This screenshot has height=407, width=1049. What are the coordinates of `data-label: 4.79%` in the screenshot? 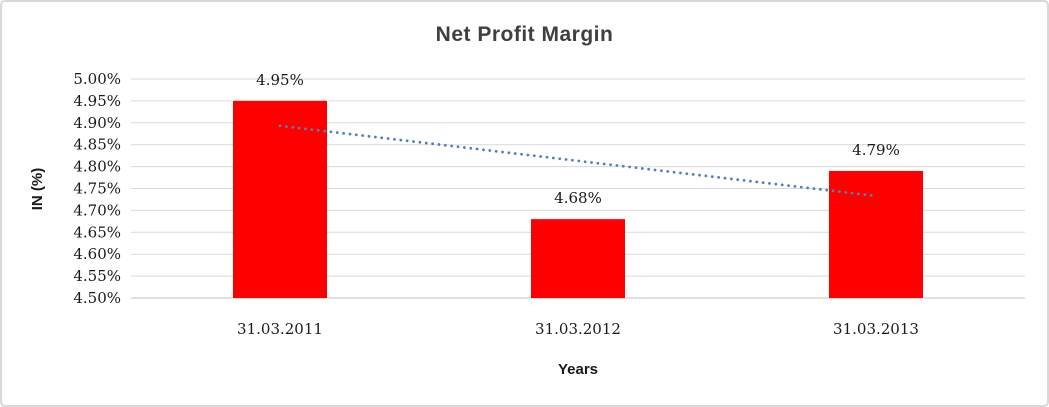 It's located at (876, 150).